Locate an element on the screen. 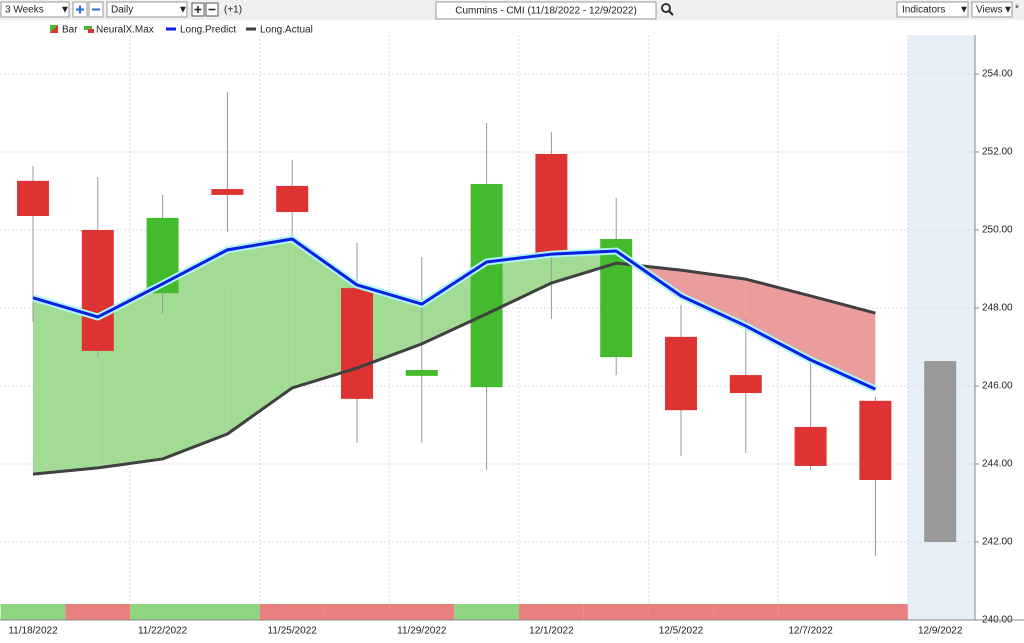  range-select is located at coordinates (35, 9).